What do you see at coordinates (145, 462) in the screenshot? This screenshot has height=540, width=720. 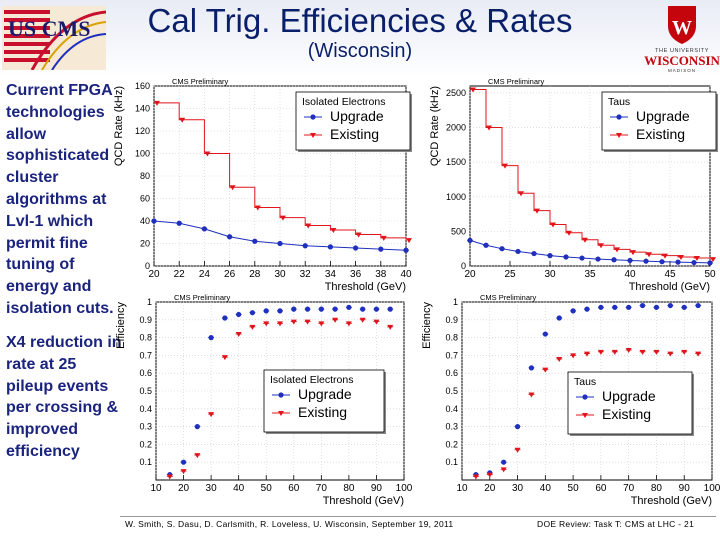 I see `y-tick-label: 0.1` at bounding box center [145, 462].